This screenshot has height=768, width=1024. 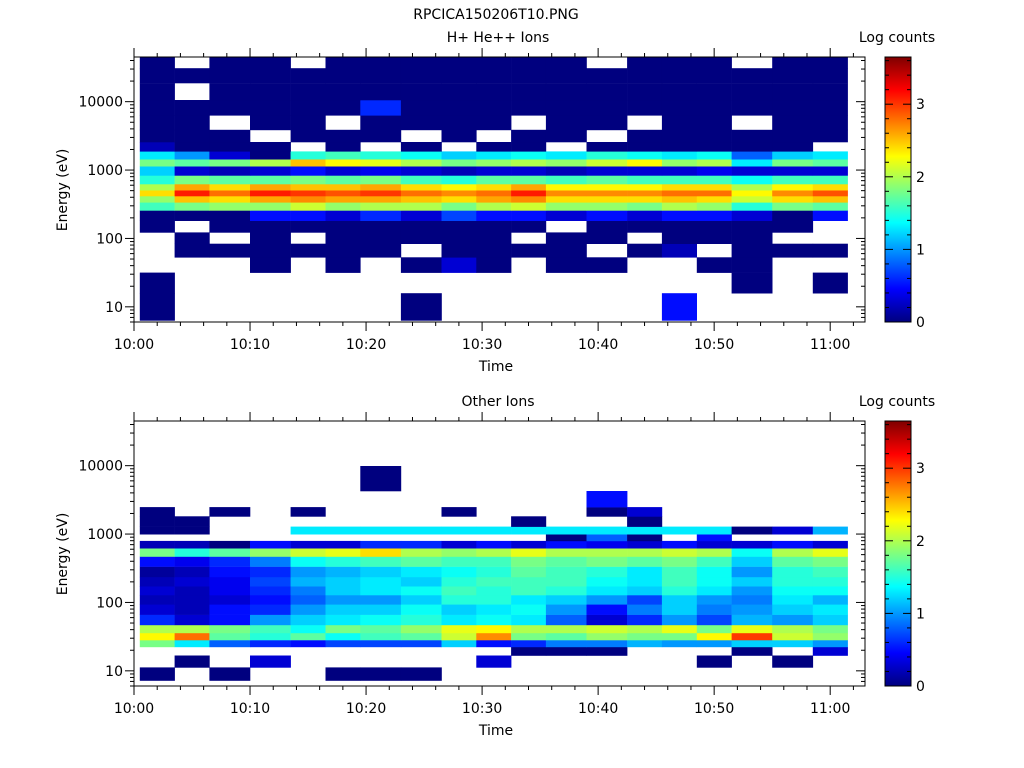 I want to click on colorbar-ticks: 0 1 2 3, so click(x=905, y=559).